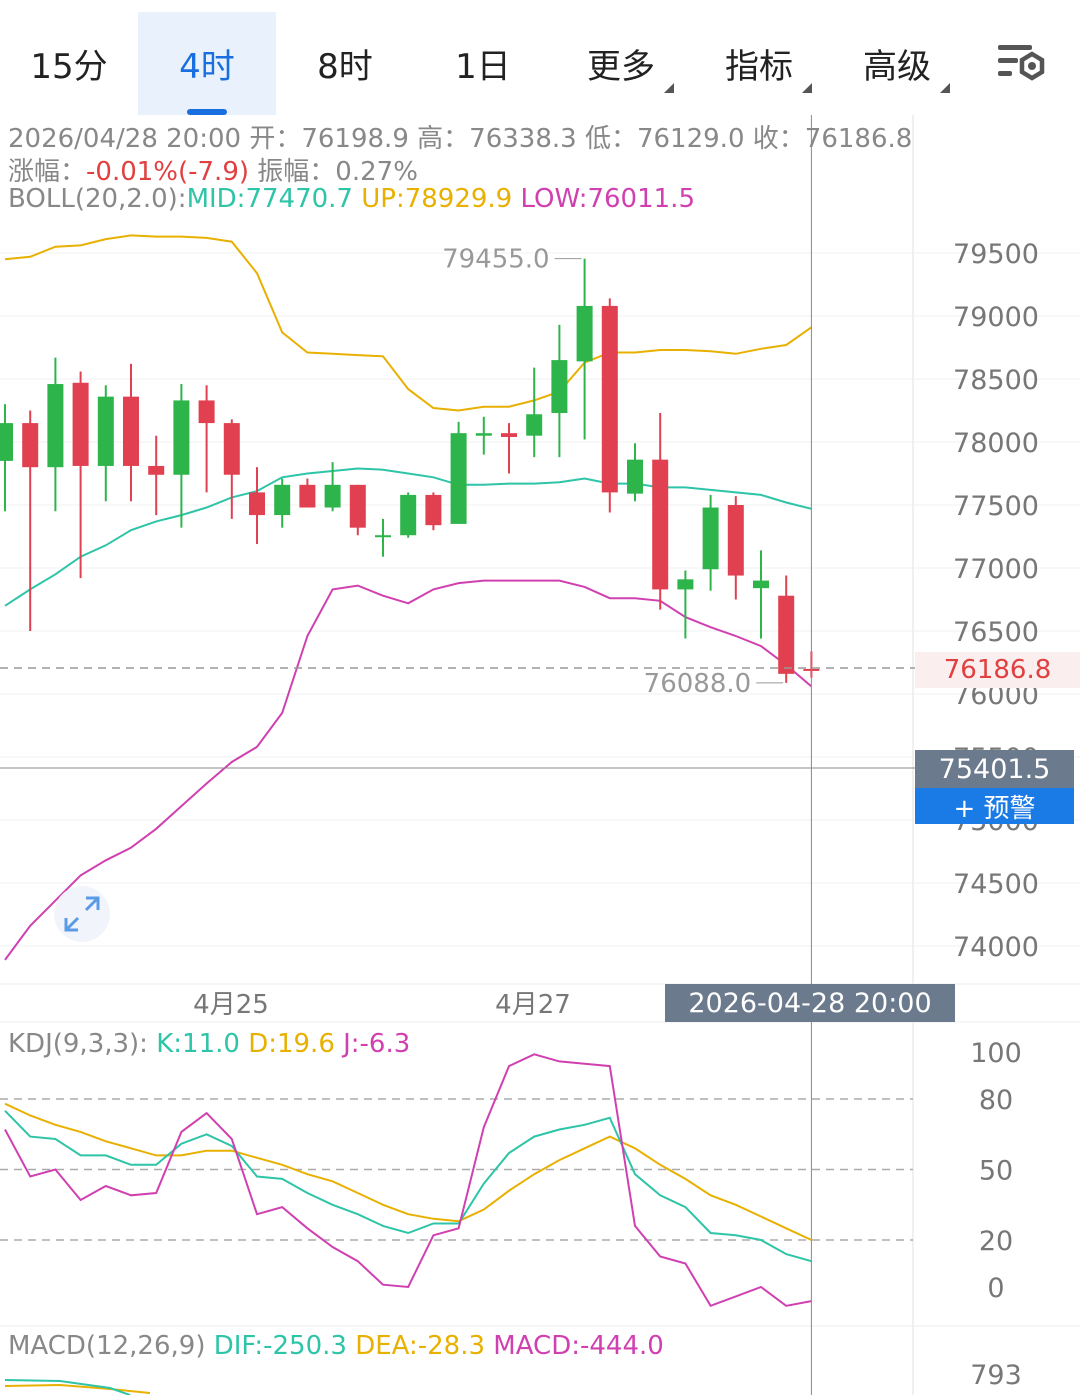 This screenshot has height=1395, width=1080. What do you see at coordinates (533, 1005) in the screenshot?
I see `date-tick-label: 4月27` at bounding box center [533, 1005].